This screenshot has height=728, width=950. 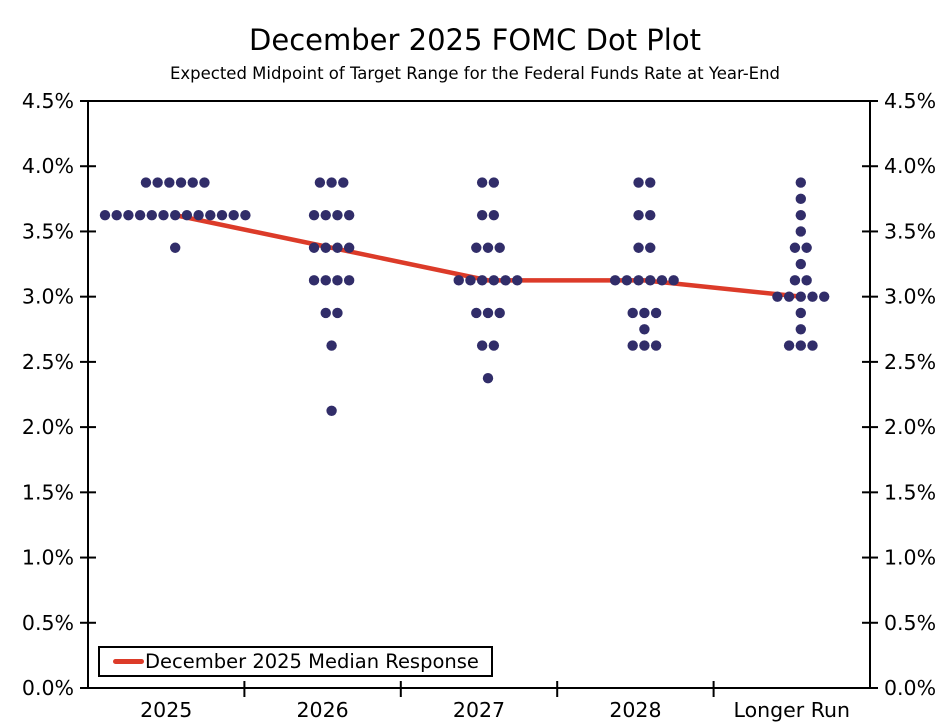 I want to click on y-tick-label-left: 0.0%, so click(x=48, y=688).